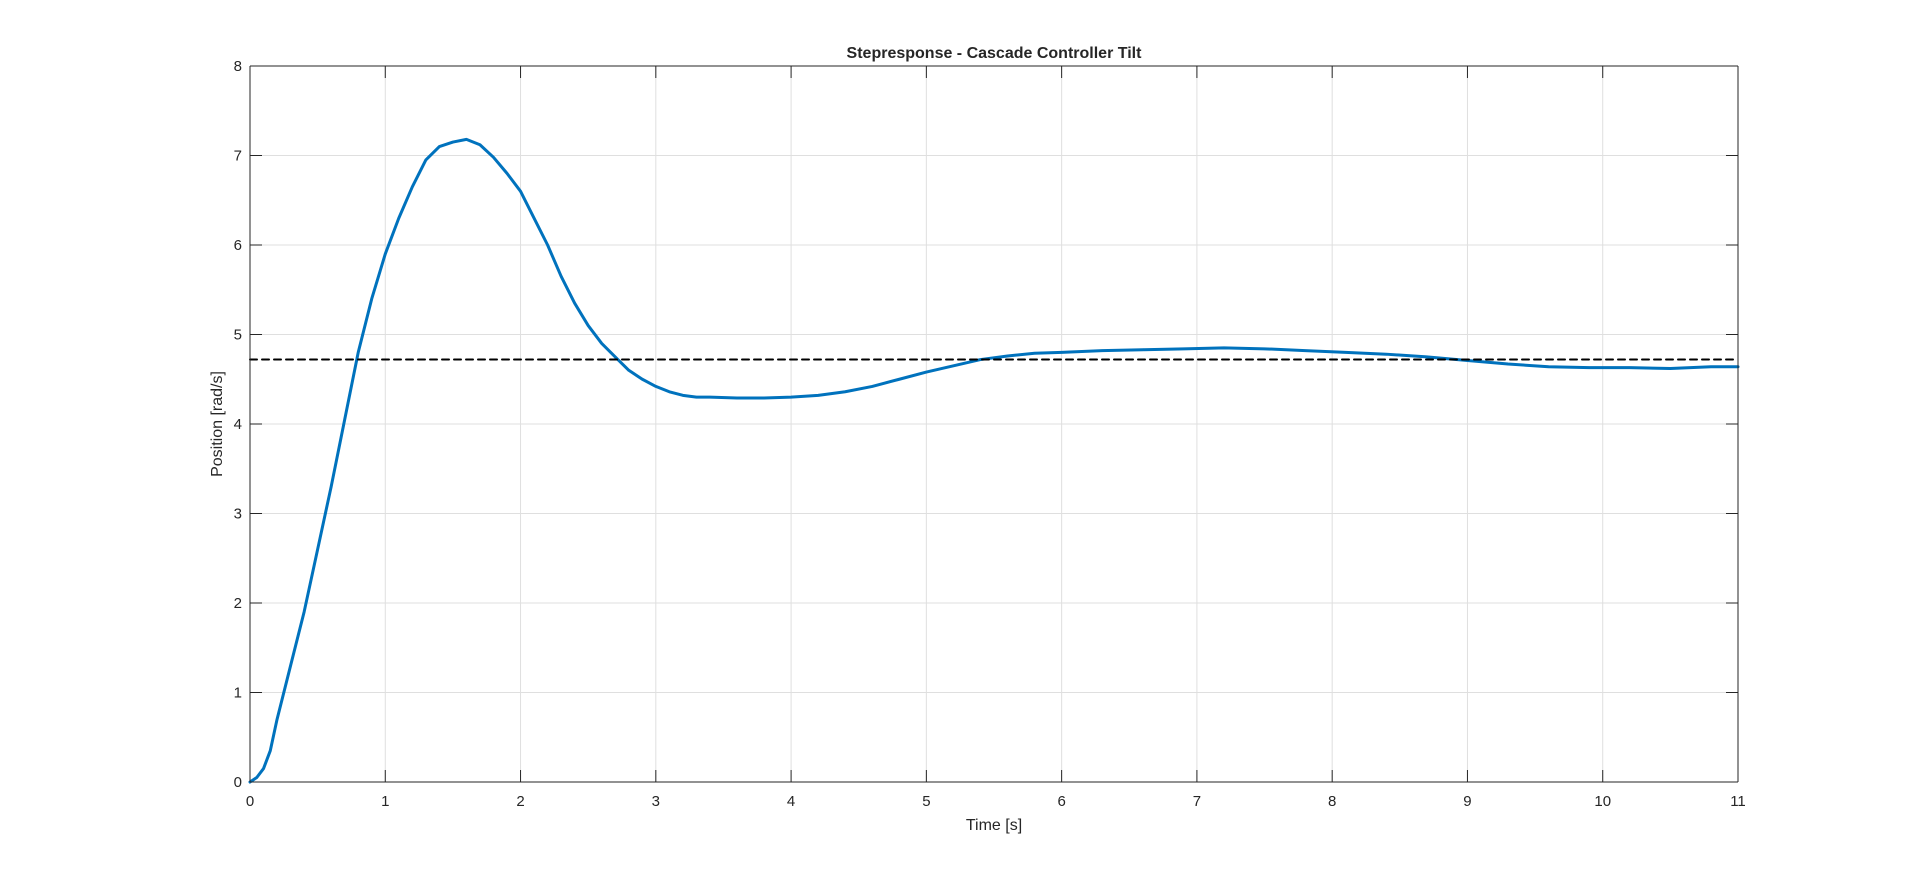 The image size is (1920, 879). I want to click on x-tick-label: 11, so click(1738, 801).